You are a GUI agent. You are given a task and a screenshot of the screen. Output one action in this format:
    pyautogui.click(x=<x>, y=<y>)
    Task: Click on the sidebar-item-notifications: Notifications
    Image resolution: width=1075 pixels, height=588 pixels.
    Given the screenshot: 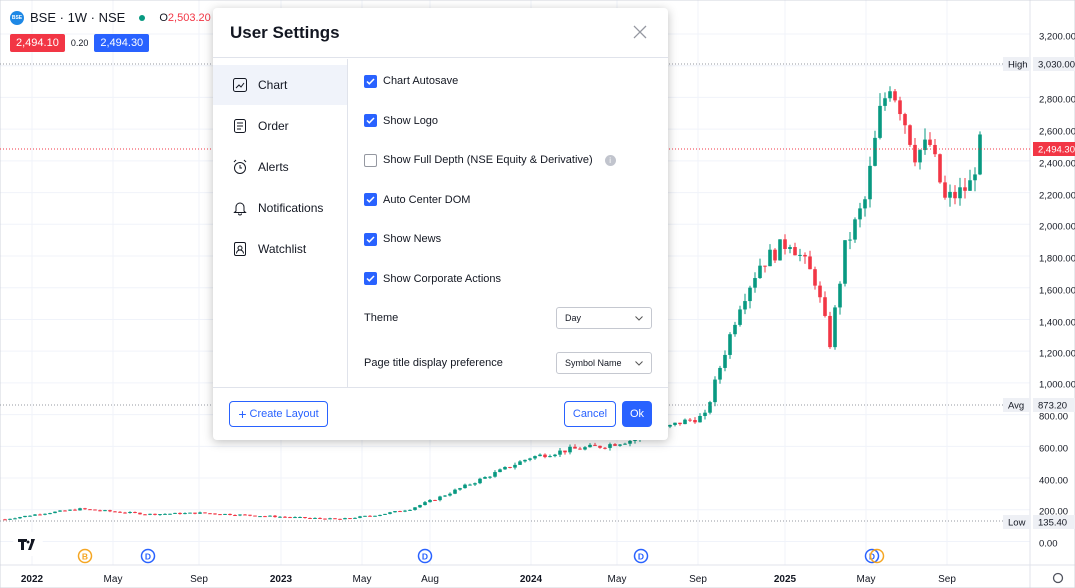 What is the action you would take?
    pyautogui.click(x=280, y=208)
    